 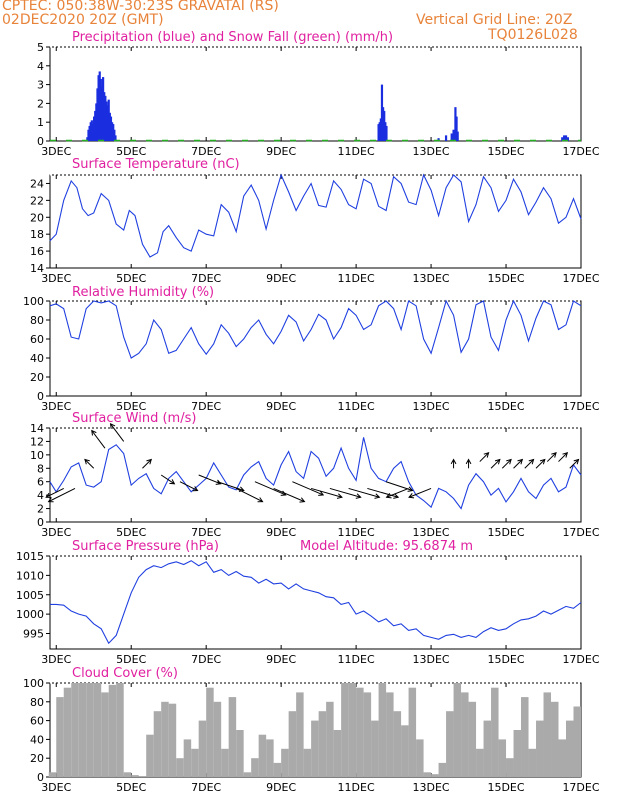 I want to click on pressure-title: Surface Pressure (hPa), so click(x=145, y=546).